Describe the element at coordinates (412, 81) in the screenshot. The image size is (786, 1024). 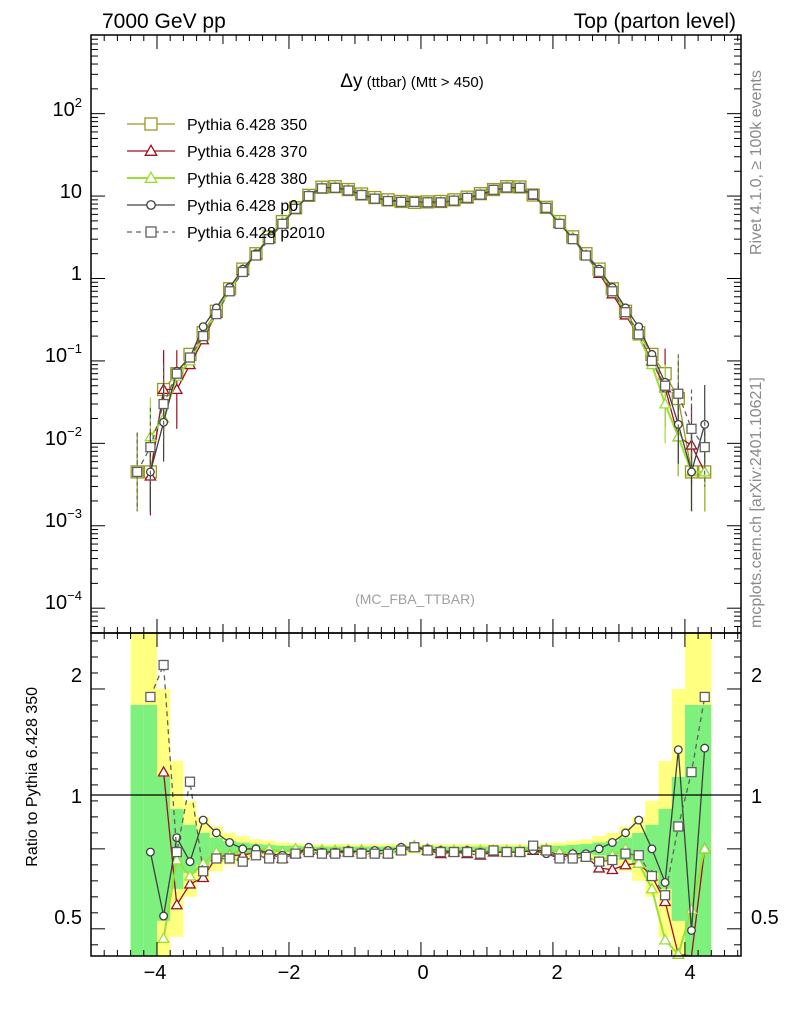
I see `plot-title: Δy (ttbar) (Mtt > 450)` at that location.